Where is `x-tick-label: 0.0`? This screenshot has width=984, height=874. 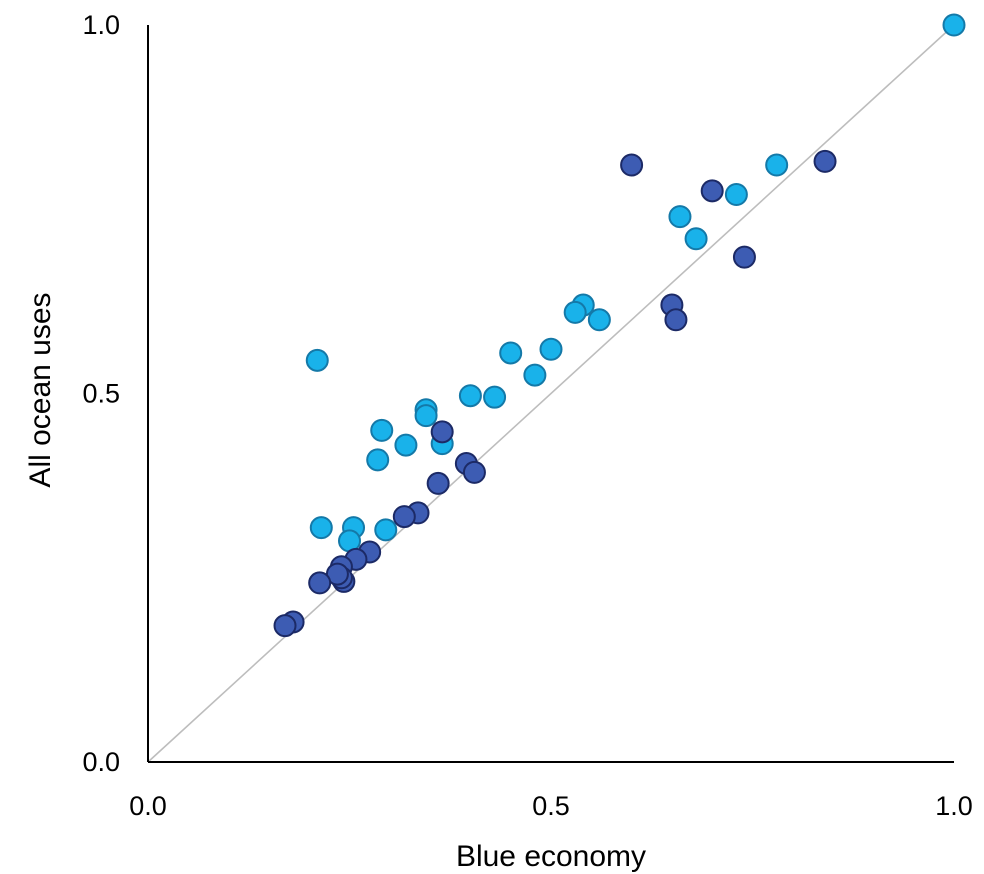
x-tick-label: 0.0 is located at coordinates (148, 806).